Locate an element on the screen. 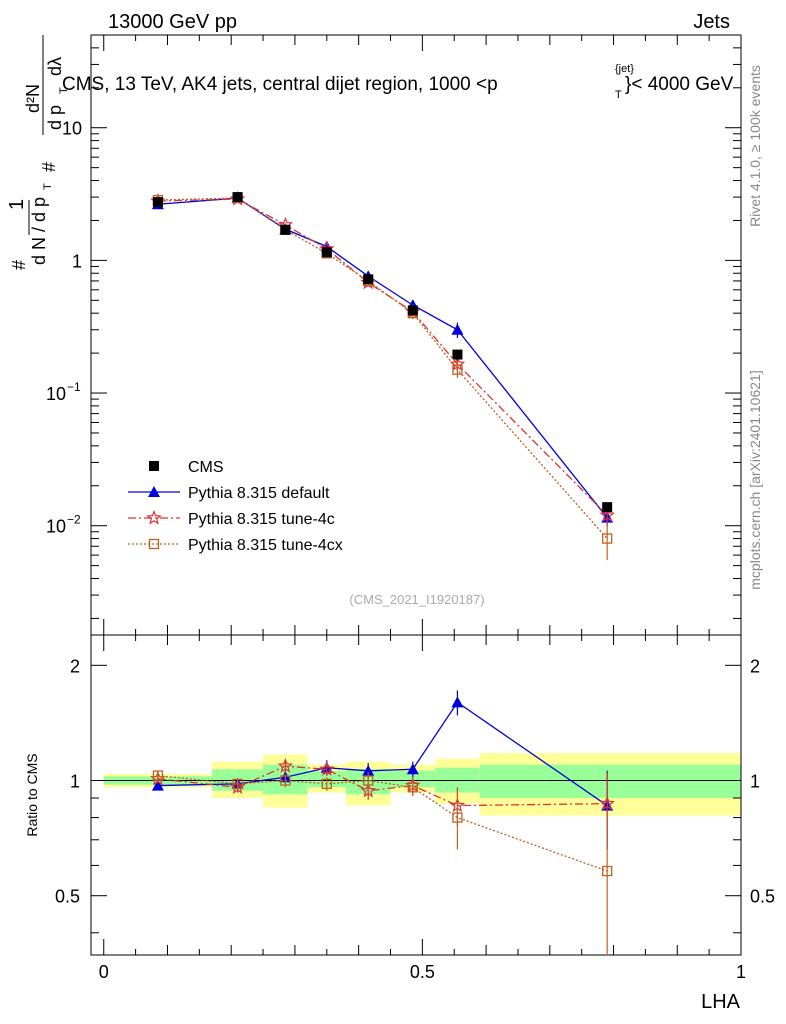 The image size is (786, 1024). main-y-label: # 1 d N / d p T # d²N d p T dλ is located at coordinates (38, 152).